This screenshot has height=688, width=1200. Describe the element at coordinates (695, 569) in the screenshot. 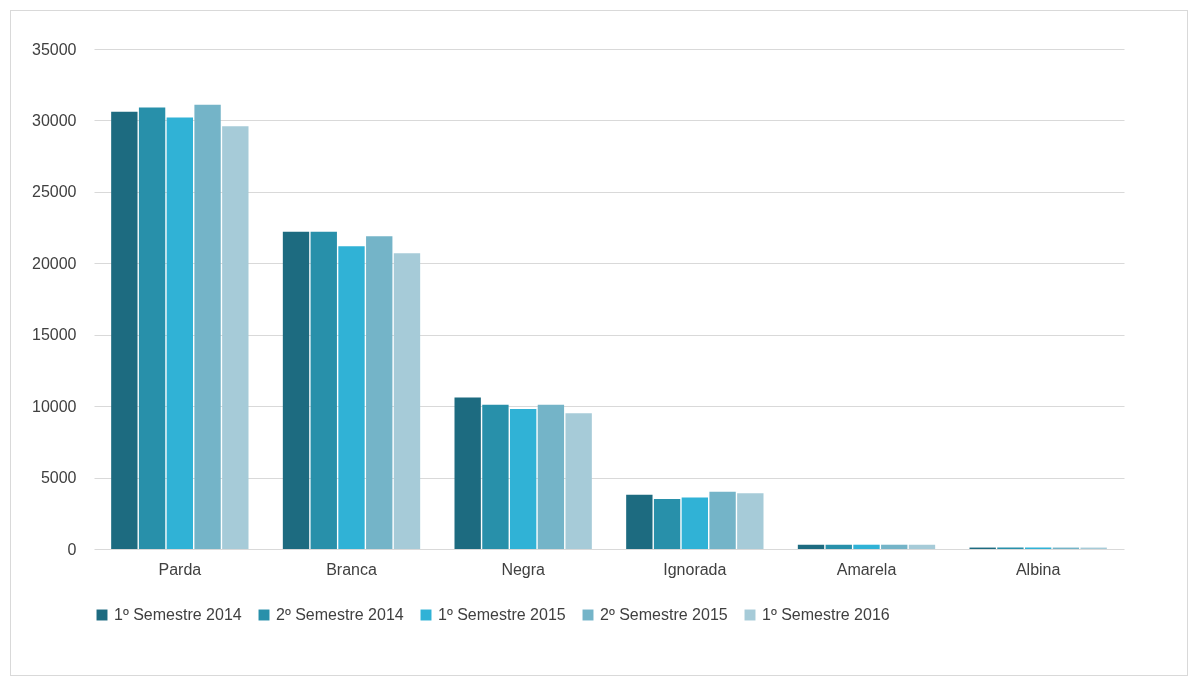

I see `x-tick-label: Ignorada` at that location.